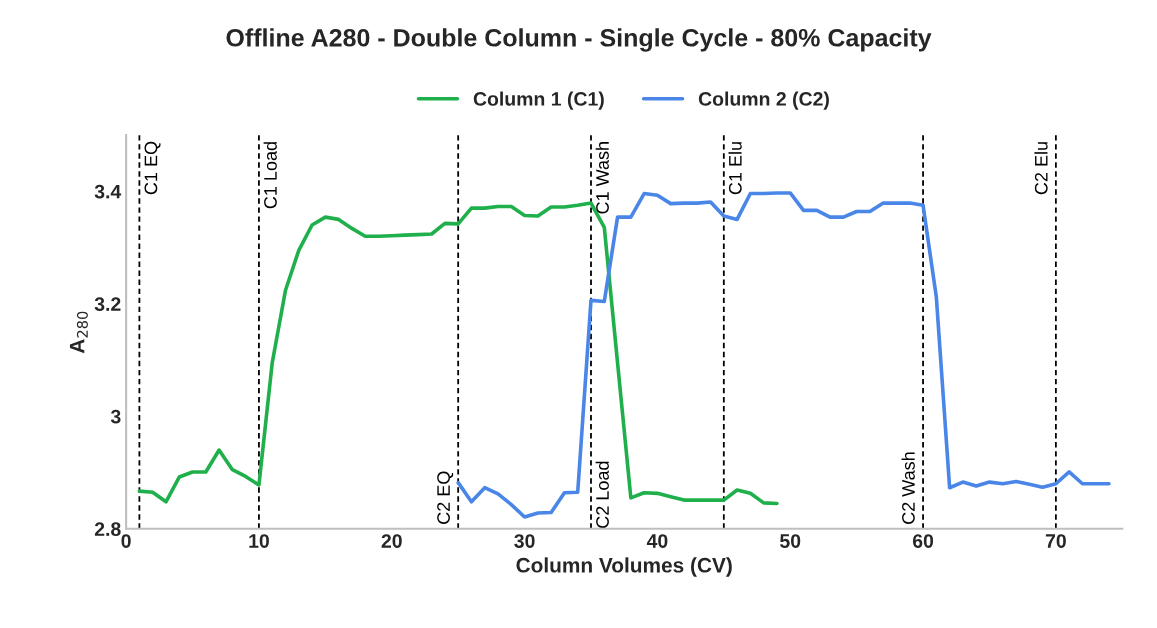  I want to click on ref-line-label: C1 Load, so click(270, 175).